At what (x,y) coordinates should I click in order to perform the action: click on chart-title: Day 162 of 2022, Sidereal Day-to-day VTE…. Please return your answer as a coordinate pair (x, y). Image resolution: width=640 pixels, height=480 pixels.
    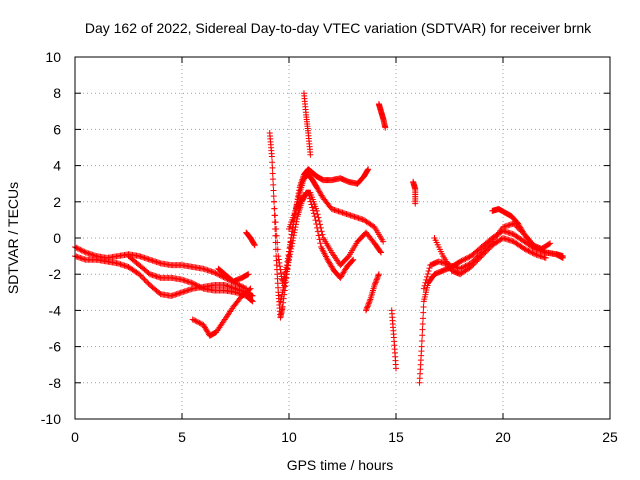
    Looking at the image, I should click on (338, 28).